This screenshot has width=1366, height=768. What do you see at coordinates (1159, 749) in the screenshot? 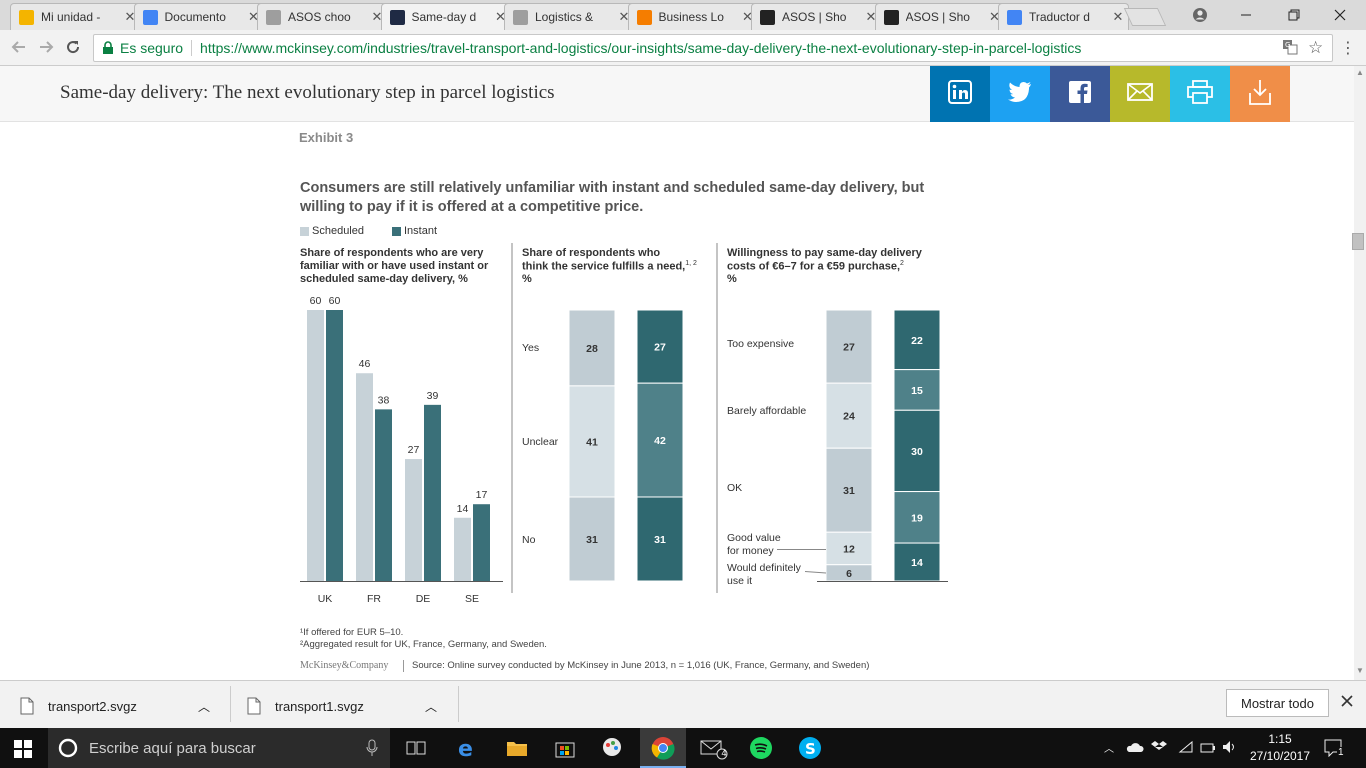
I see `dropbox-icon` at bounding box center [1159, 749].